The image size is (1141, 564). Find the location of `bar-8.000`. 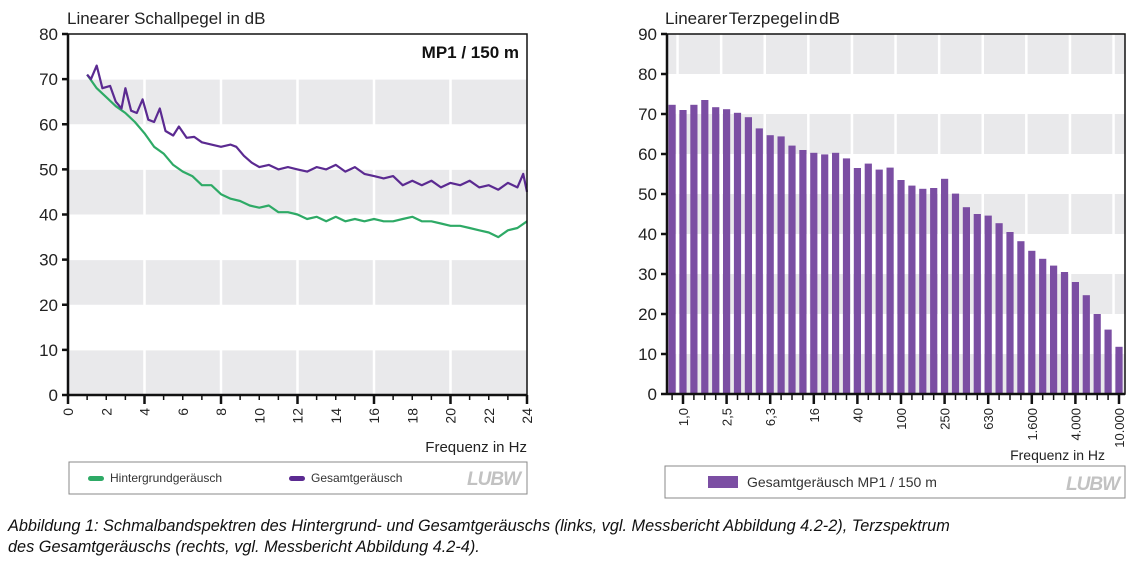

bar-8.000 is located at coordinates (1108, 361).